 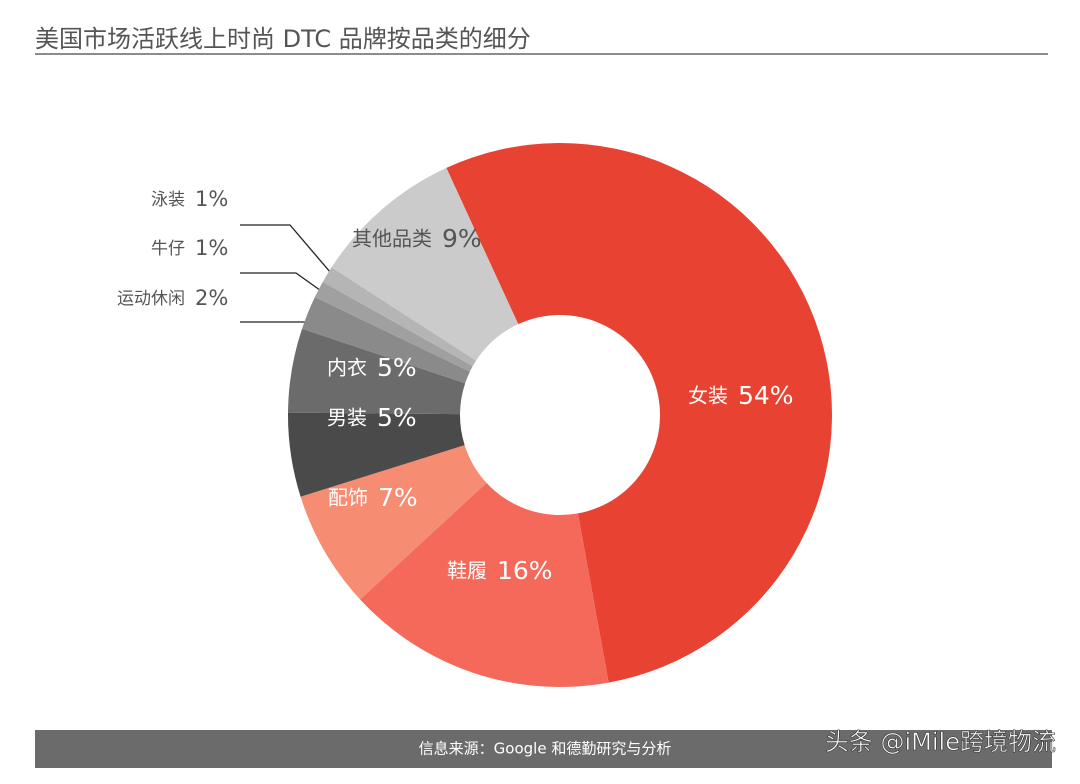 I want to click on slice-category: 男装, so click(x=347, y=418).